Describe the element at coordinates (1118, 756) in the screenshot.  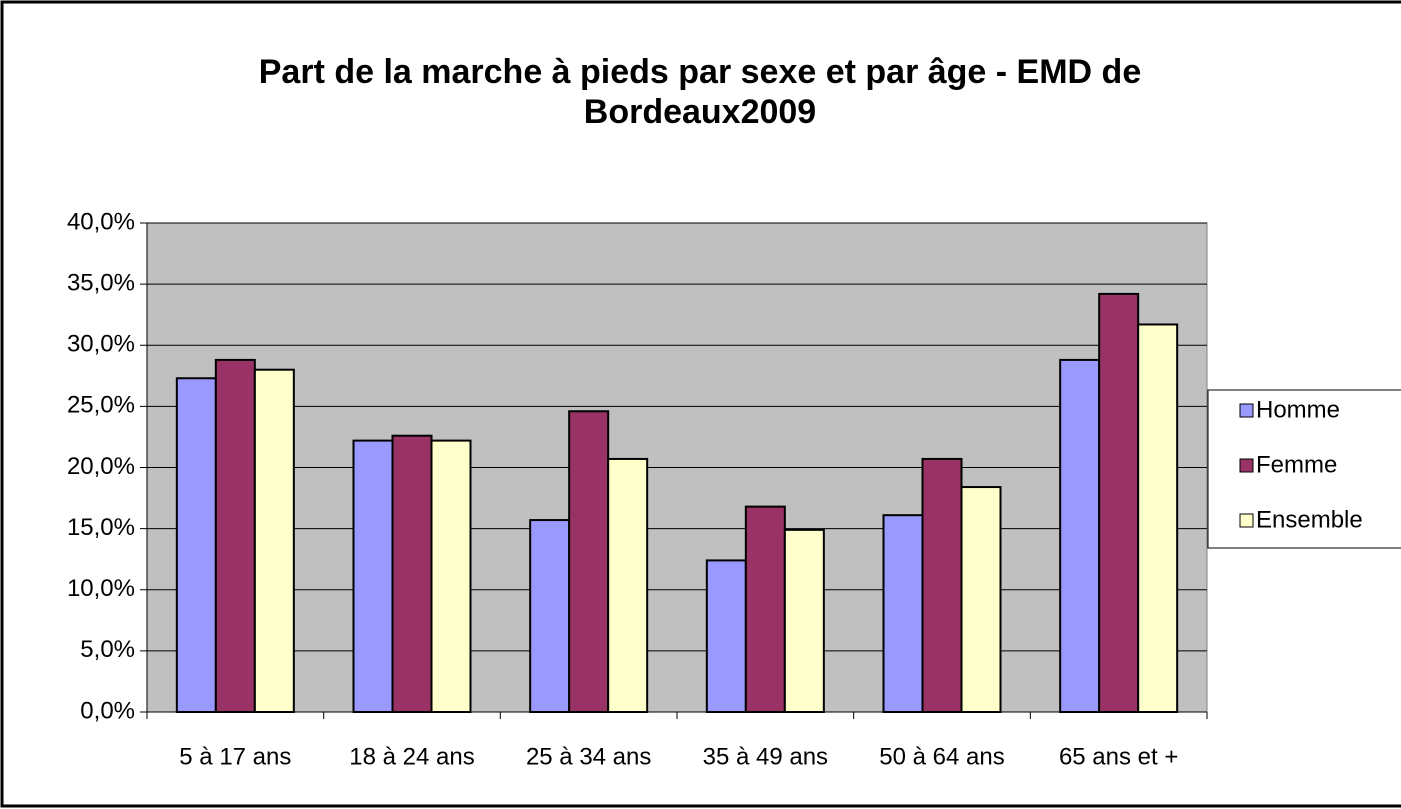
I see `x-tick-label: 65 ans et +` at that location.